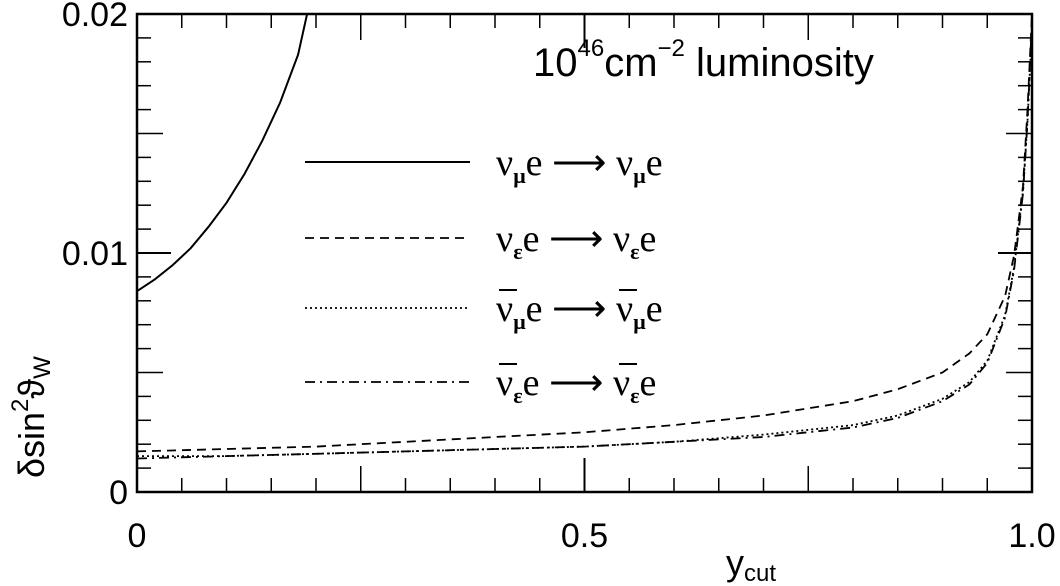 The height and width of the screenshot is (586, 1060). I want to click on annotation-unit: cm, so click(630, 63).